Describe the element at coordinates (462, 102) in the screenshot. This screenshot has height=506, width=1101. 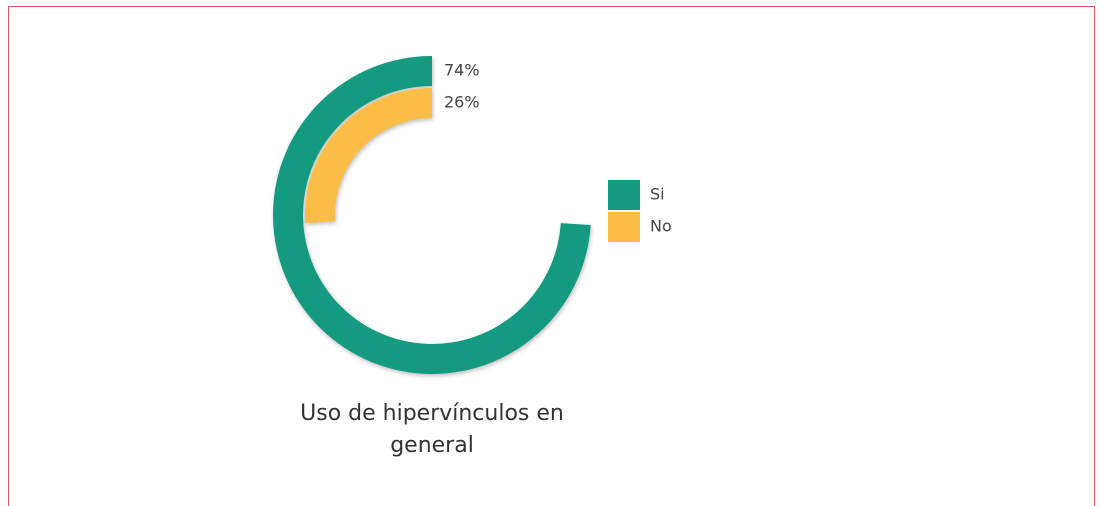
I see `value-label: 26%` at that location.